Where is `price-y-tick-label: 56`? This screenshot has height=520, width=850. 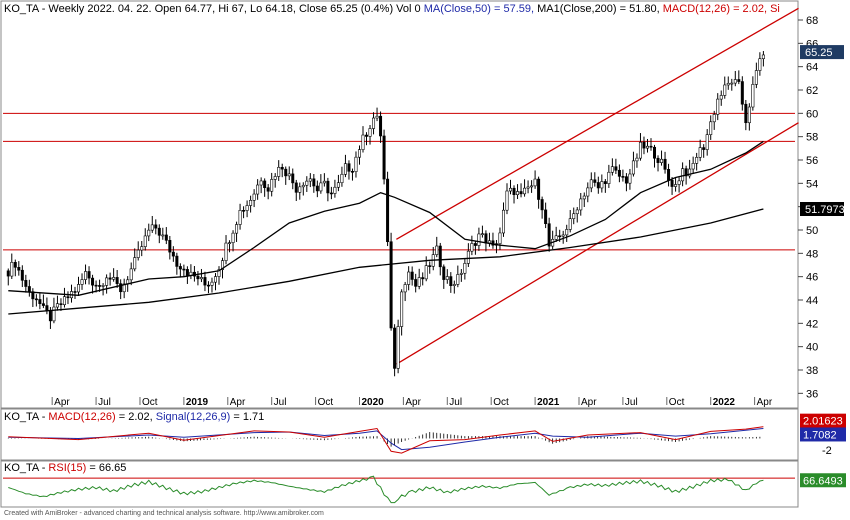 price-y-tick-label: 56 is located at coordinates (812, 161).